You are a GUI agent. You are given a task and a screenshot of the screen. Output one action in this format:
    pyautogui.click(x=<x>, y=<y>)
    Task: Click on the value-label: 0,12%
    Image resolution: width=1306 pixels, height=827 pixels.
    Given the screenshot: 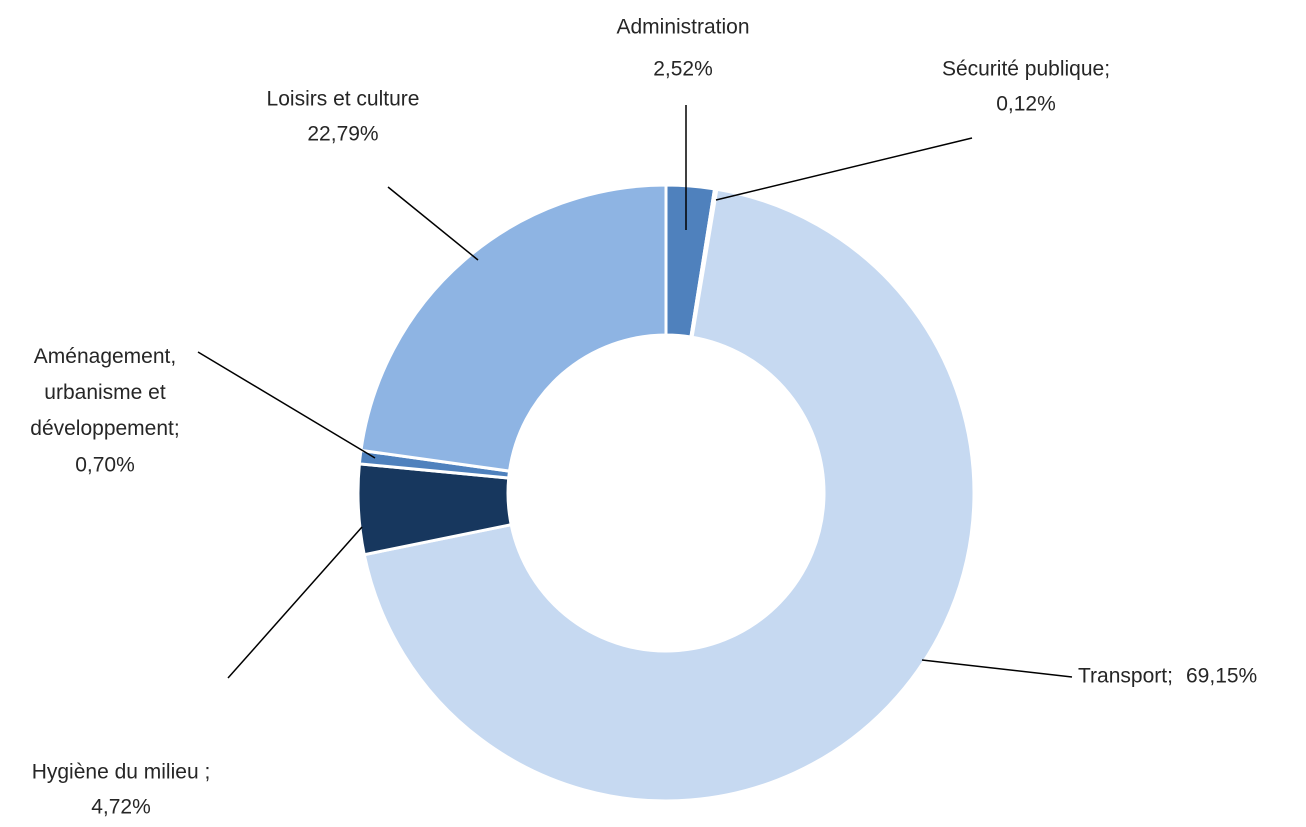 What is the action you would take?
    pyautogui.click(x=1026, y=104)
    